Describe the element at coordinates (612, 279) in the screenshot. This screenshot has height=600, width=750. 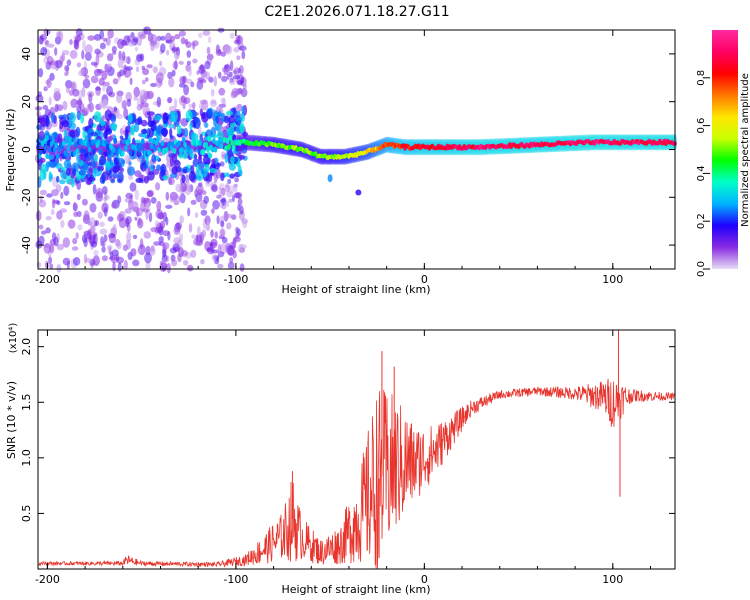
I see `spectrogram-x-tick-label: 100` at that location.